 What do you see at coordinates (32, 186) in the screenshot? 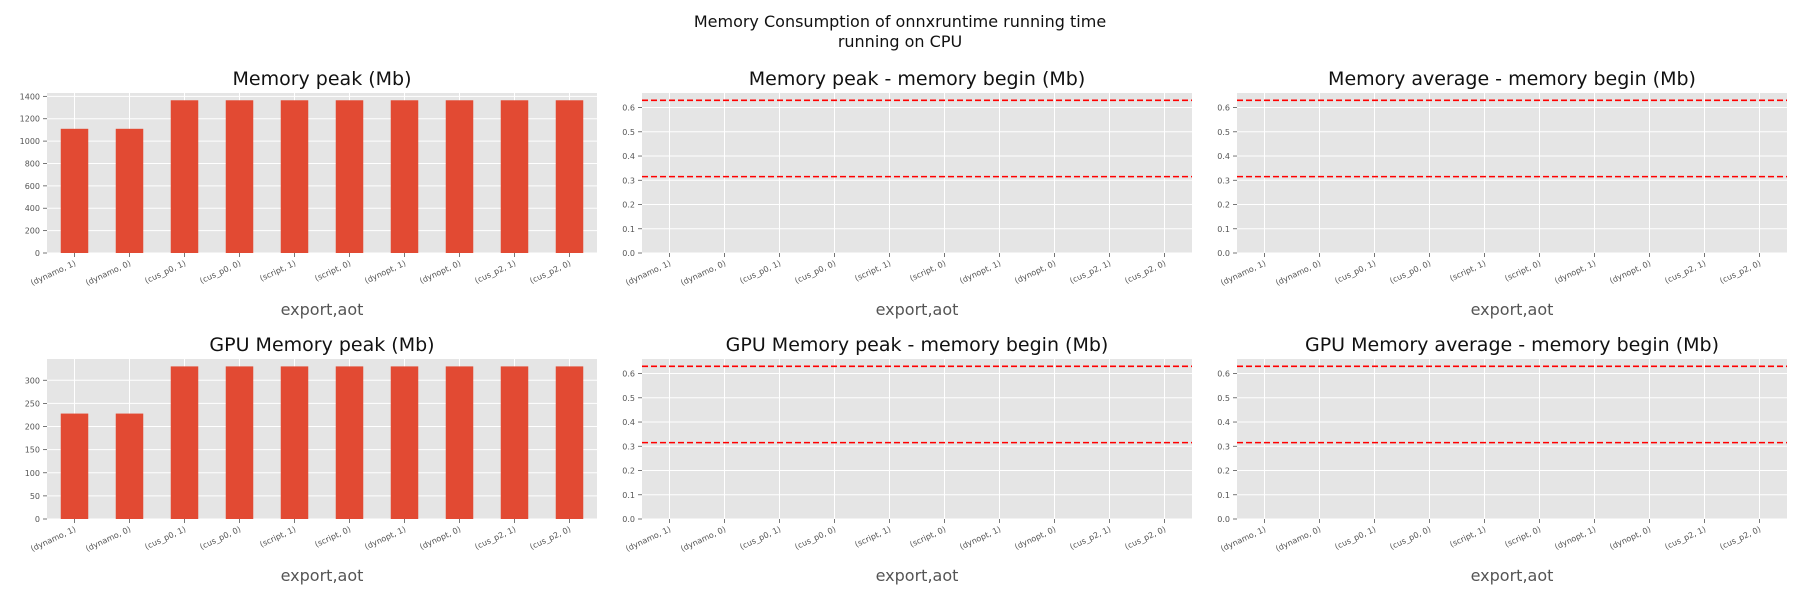
I see `y-tick-label: 600` at bounding box center [32, 186].